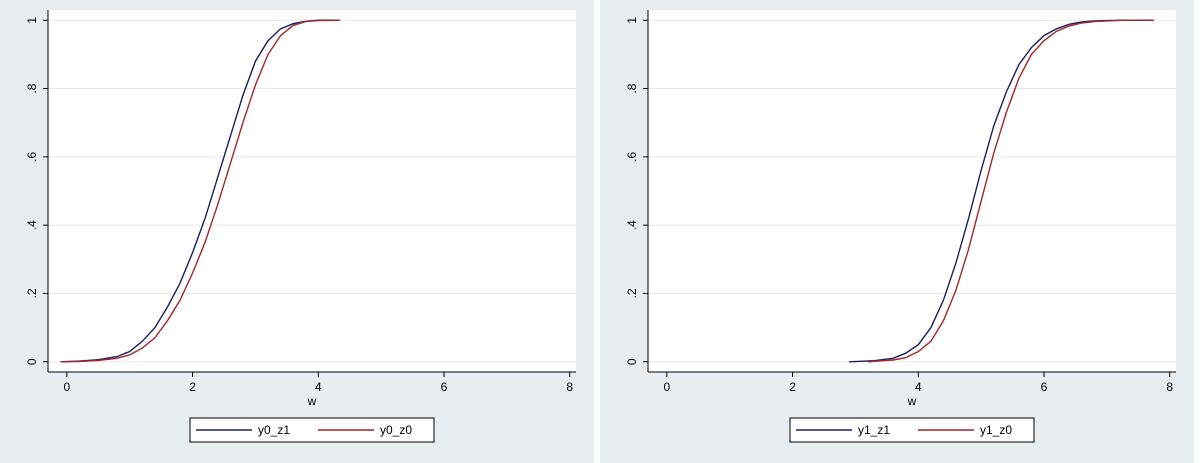  Describe the element at coordinates (274, 430) in the screenshot. I see `legend-label-y0_z1: y0_z1` at that location.